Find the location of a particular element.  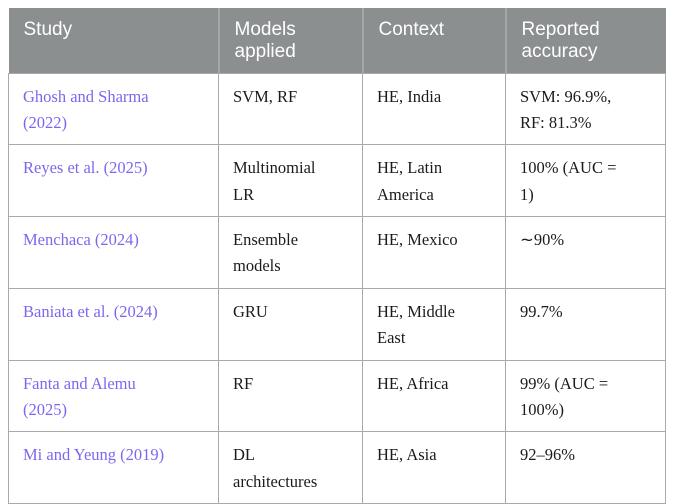

column-header-context: Context is located at coordinates (433, 40).